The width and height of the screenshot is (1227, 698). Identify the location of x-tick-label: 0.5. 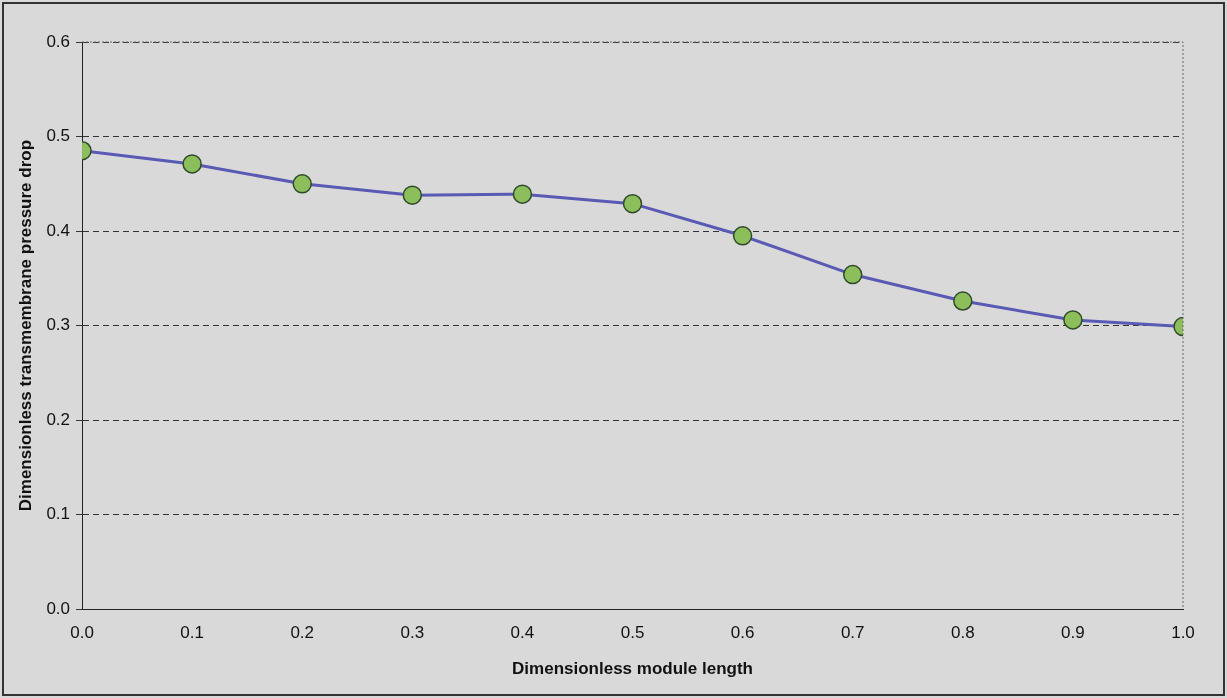
(632, 633).